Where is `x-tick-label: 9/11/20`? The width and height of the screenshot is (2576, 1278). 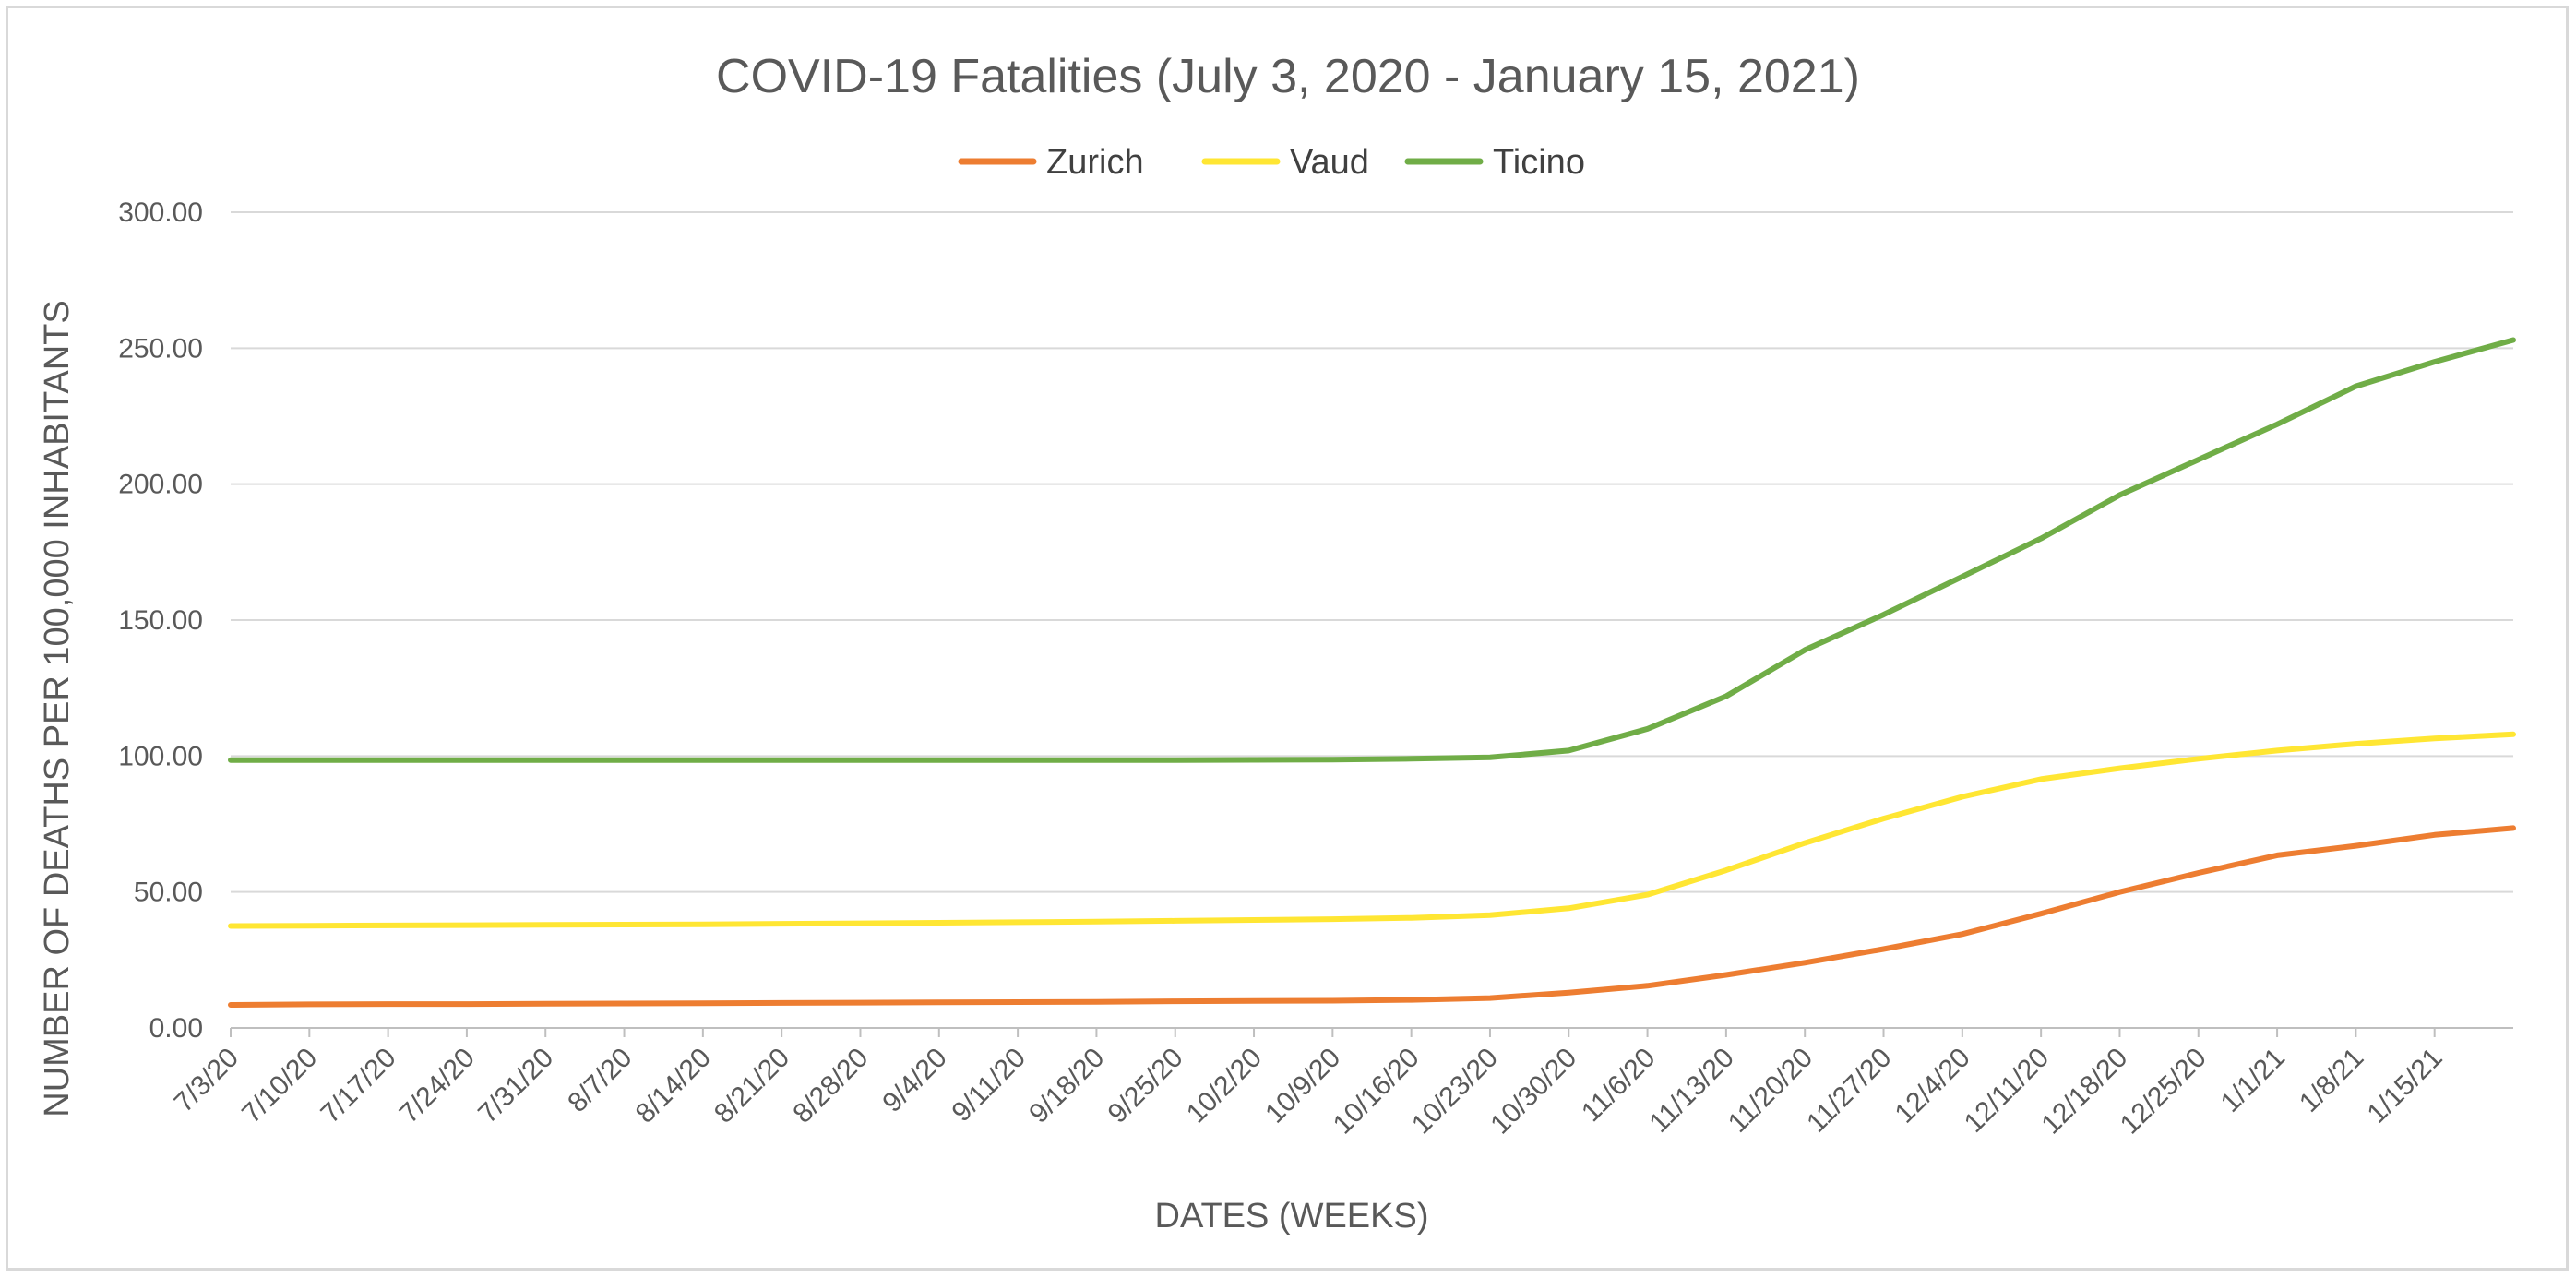 x-tick-label: 9/11/20 is located at coordinates (990, 1086).